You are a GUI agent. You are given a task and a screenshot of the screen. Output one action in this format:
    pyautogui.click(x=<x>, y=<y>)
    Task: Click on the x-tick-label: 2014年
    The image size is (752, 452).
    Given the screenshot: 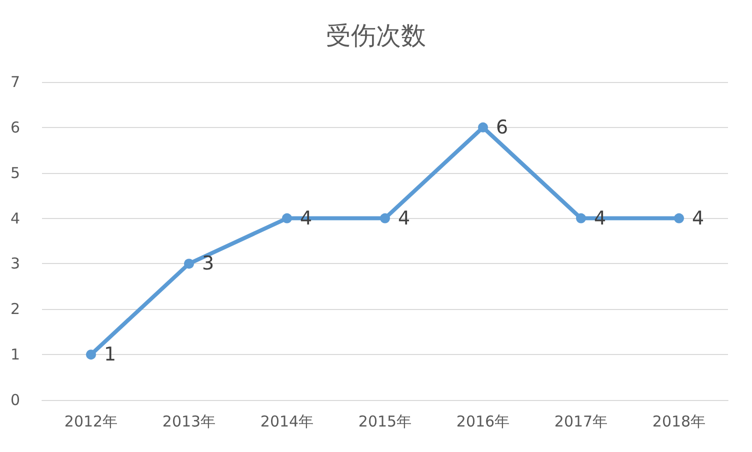 What is the action you would take?
    pyautogui.click(x=287, y=421)
    